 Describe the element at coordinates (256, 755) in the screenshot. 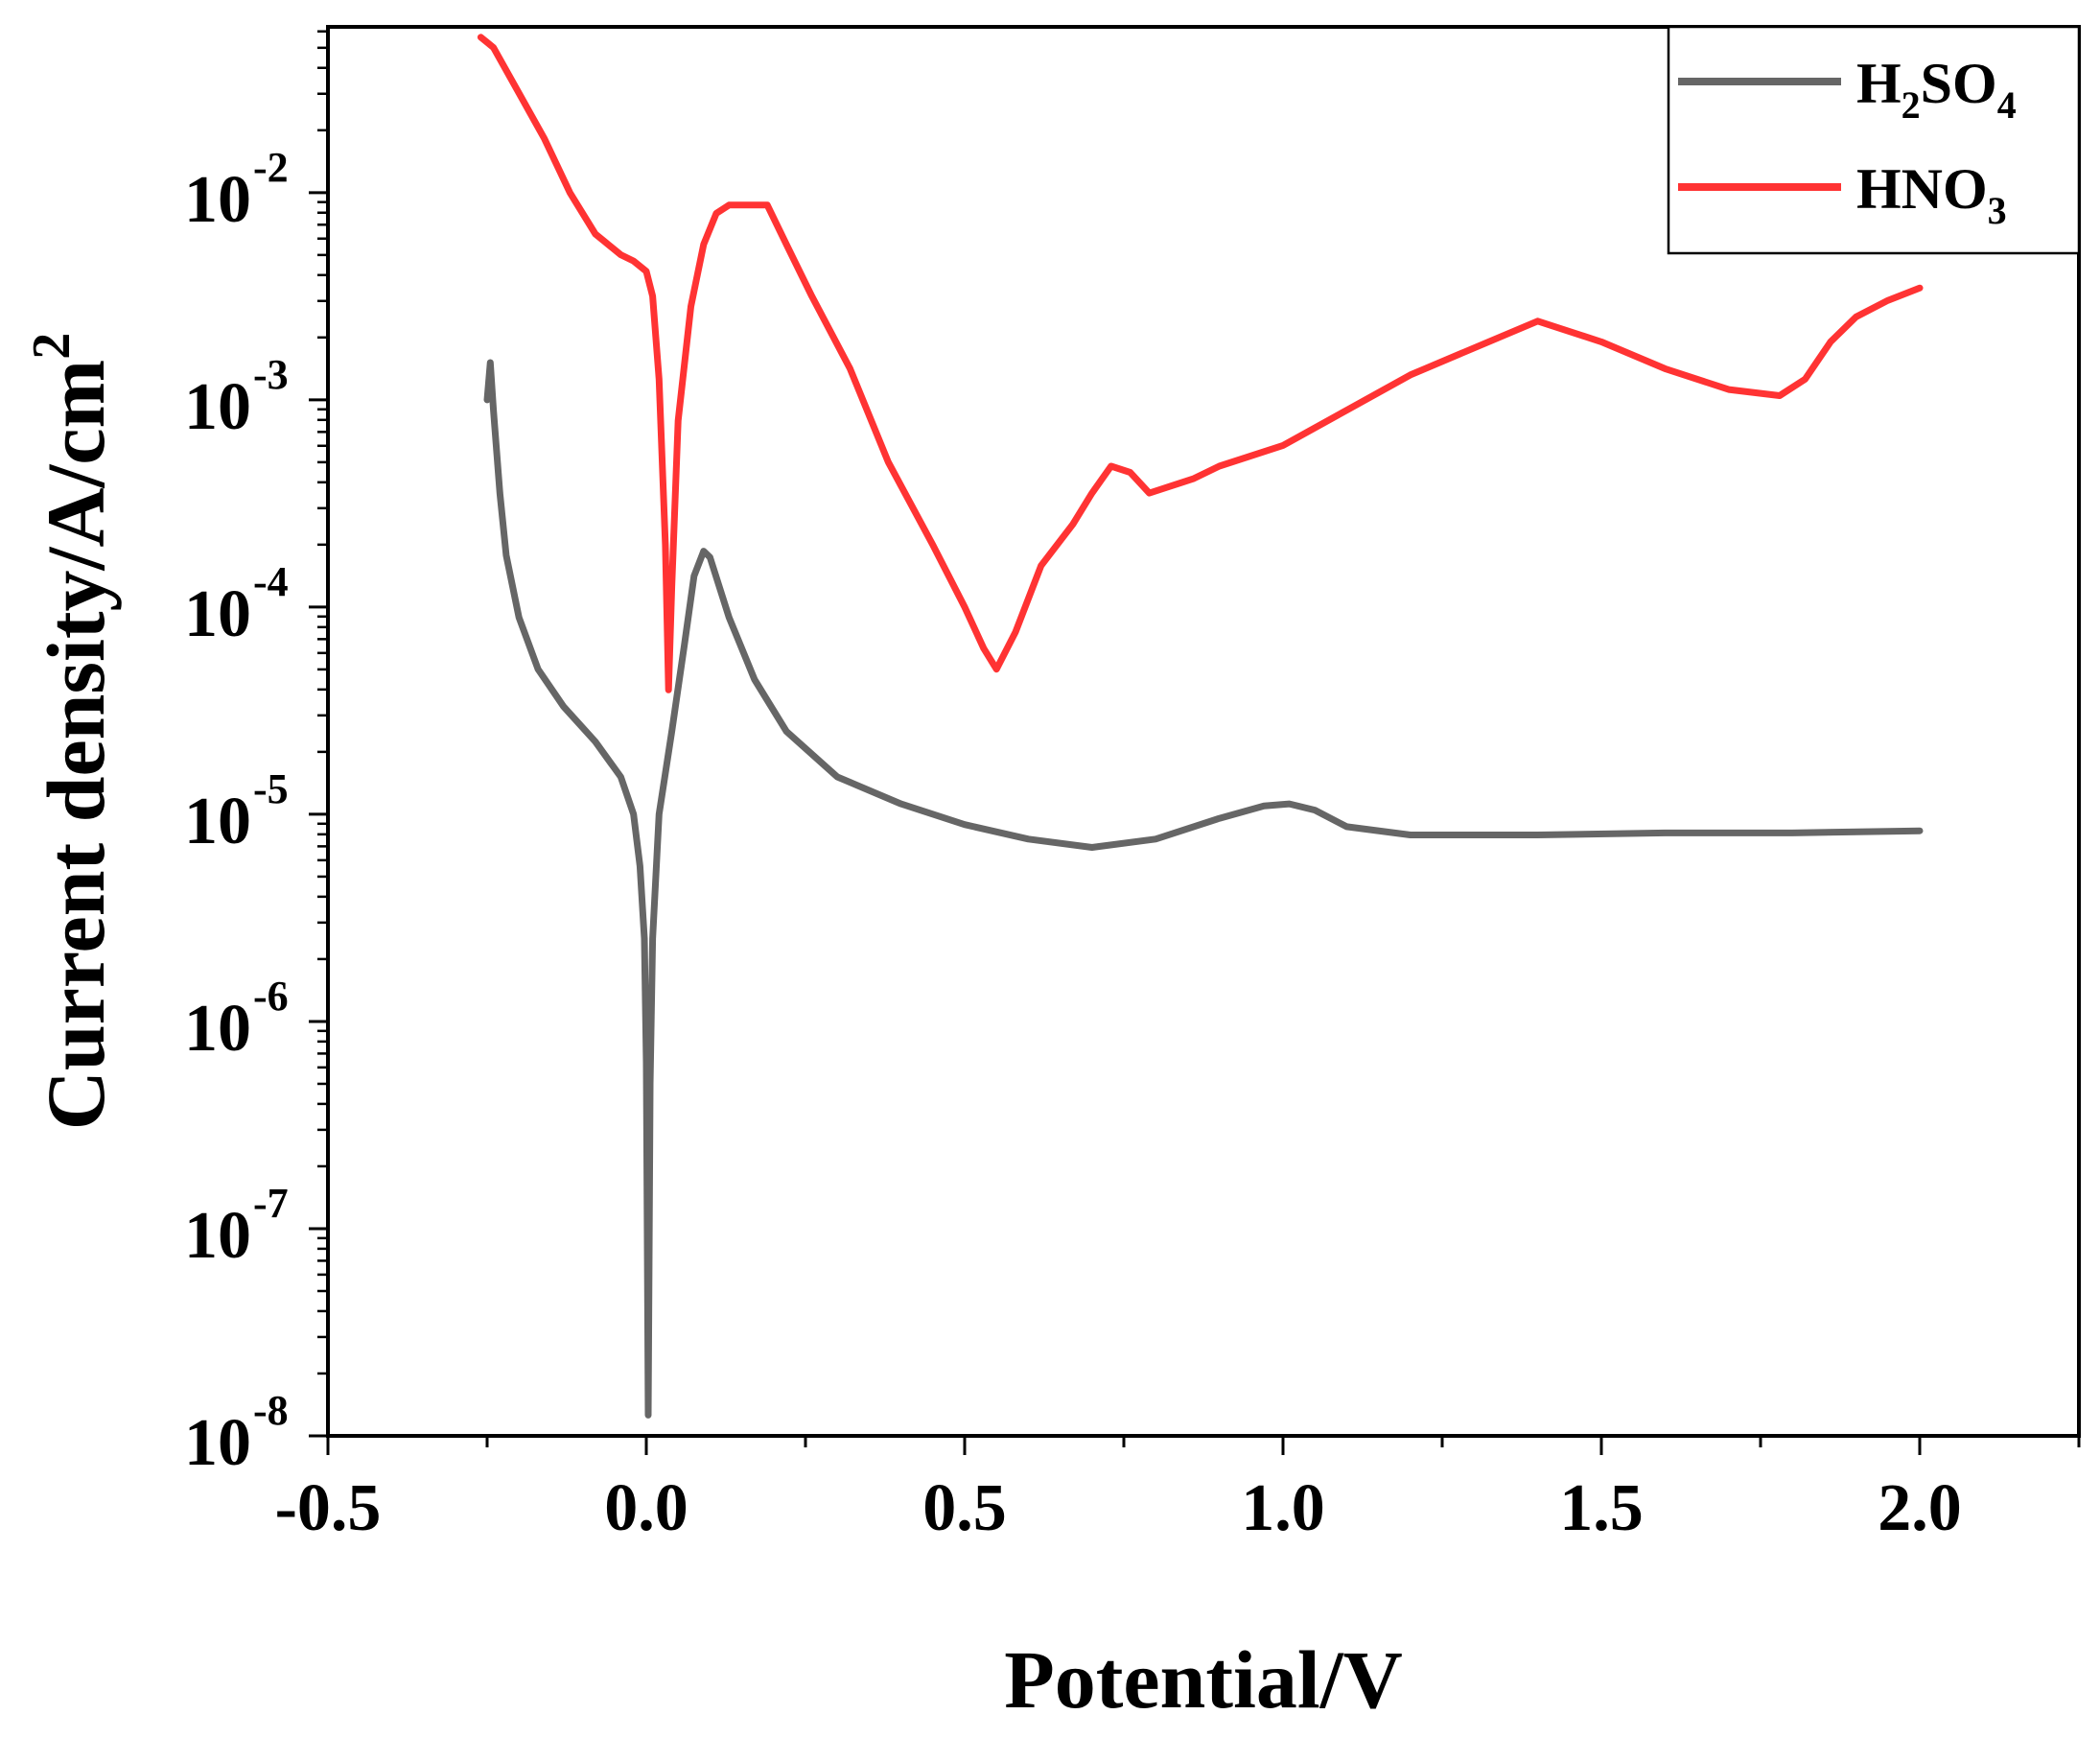

I see `y-axis: 10-210-310-410-510-610-710-8` at that location.